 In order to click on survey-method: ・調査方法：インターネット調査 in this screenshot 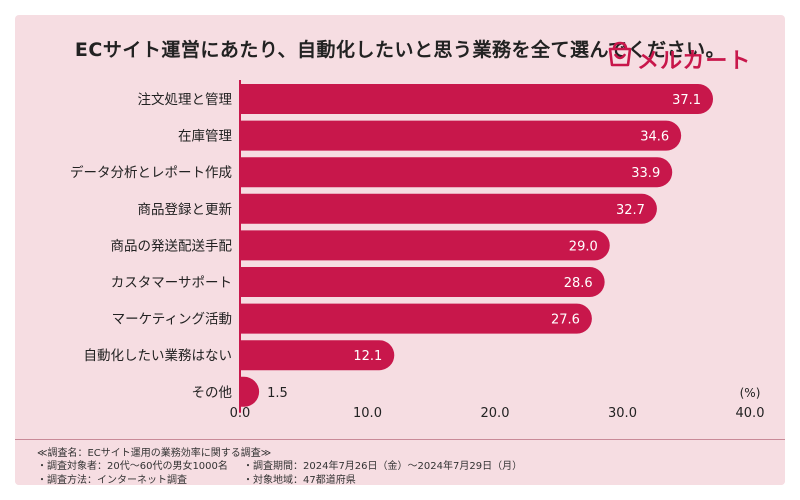, I will do `click(112, 480)`.